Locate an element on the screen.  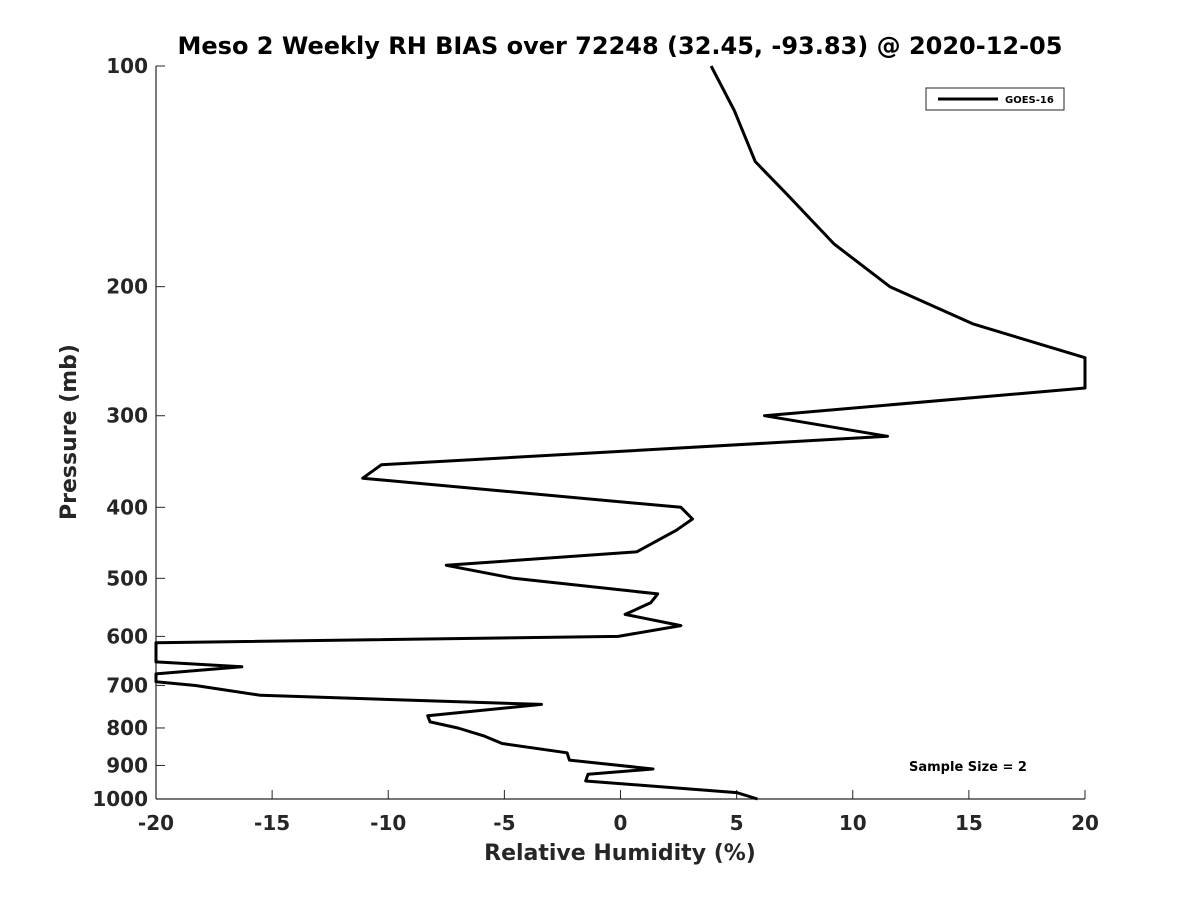
y-tick-label: 600 is located at coordinates (127, 636).